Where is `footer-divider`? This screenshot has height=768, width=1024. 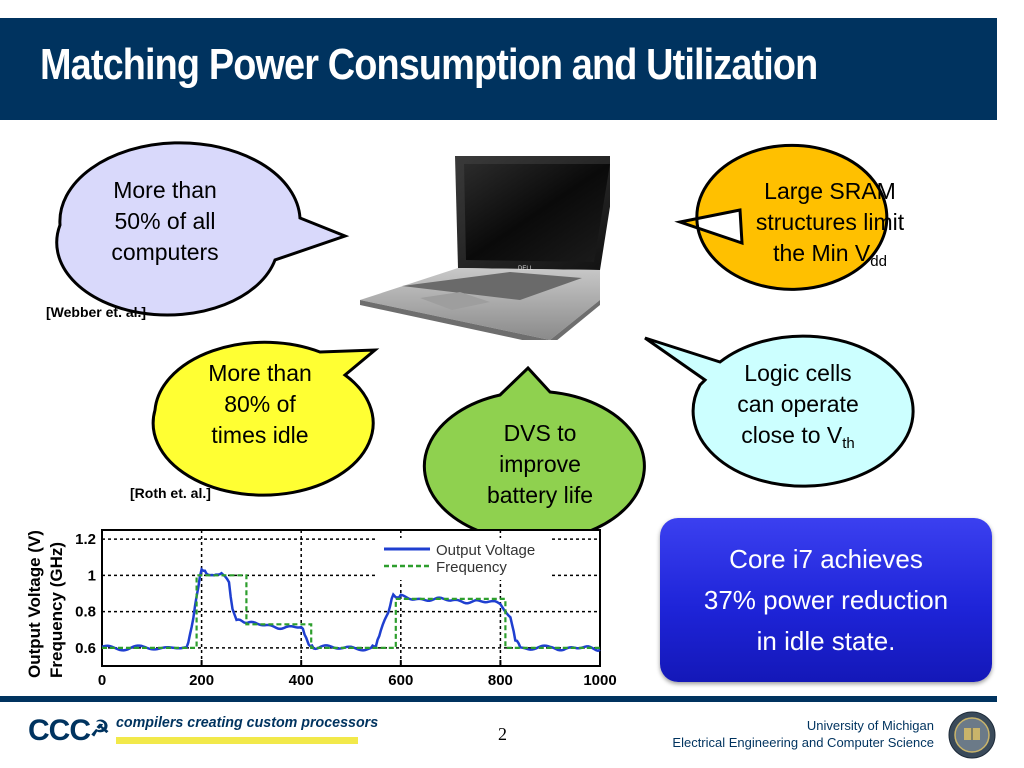
footer-divider is located at coordinates (498, 699).